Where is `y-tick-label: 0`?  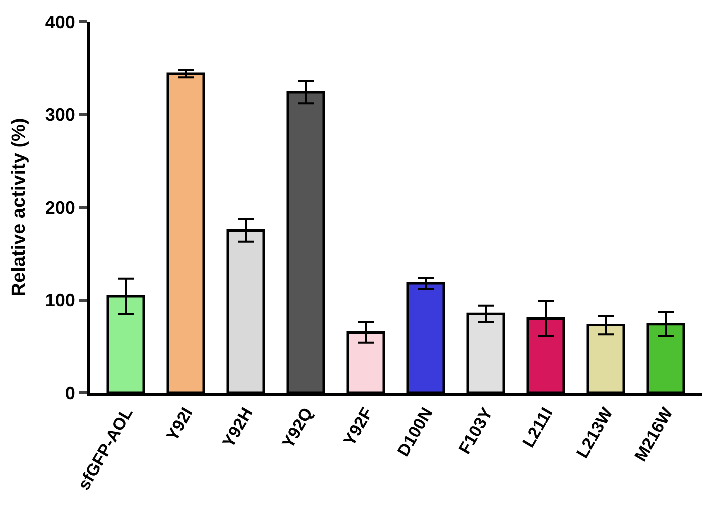 y-tick-label: 0 is located at coordinates (70, 393).